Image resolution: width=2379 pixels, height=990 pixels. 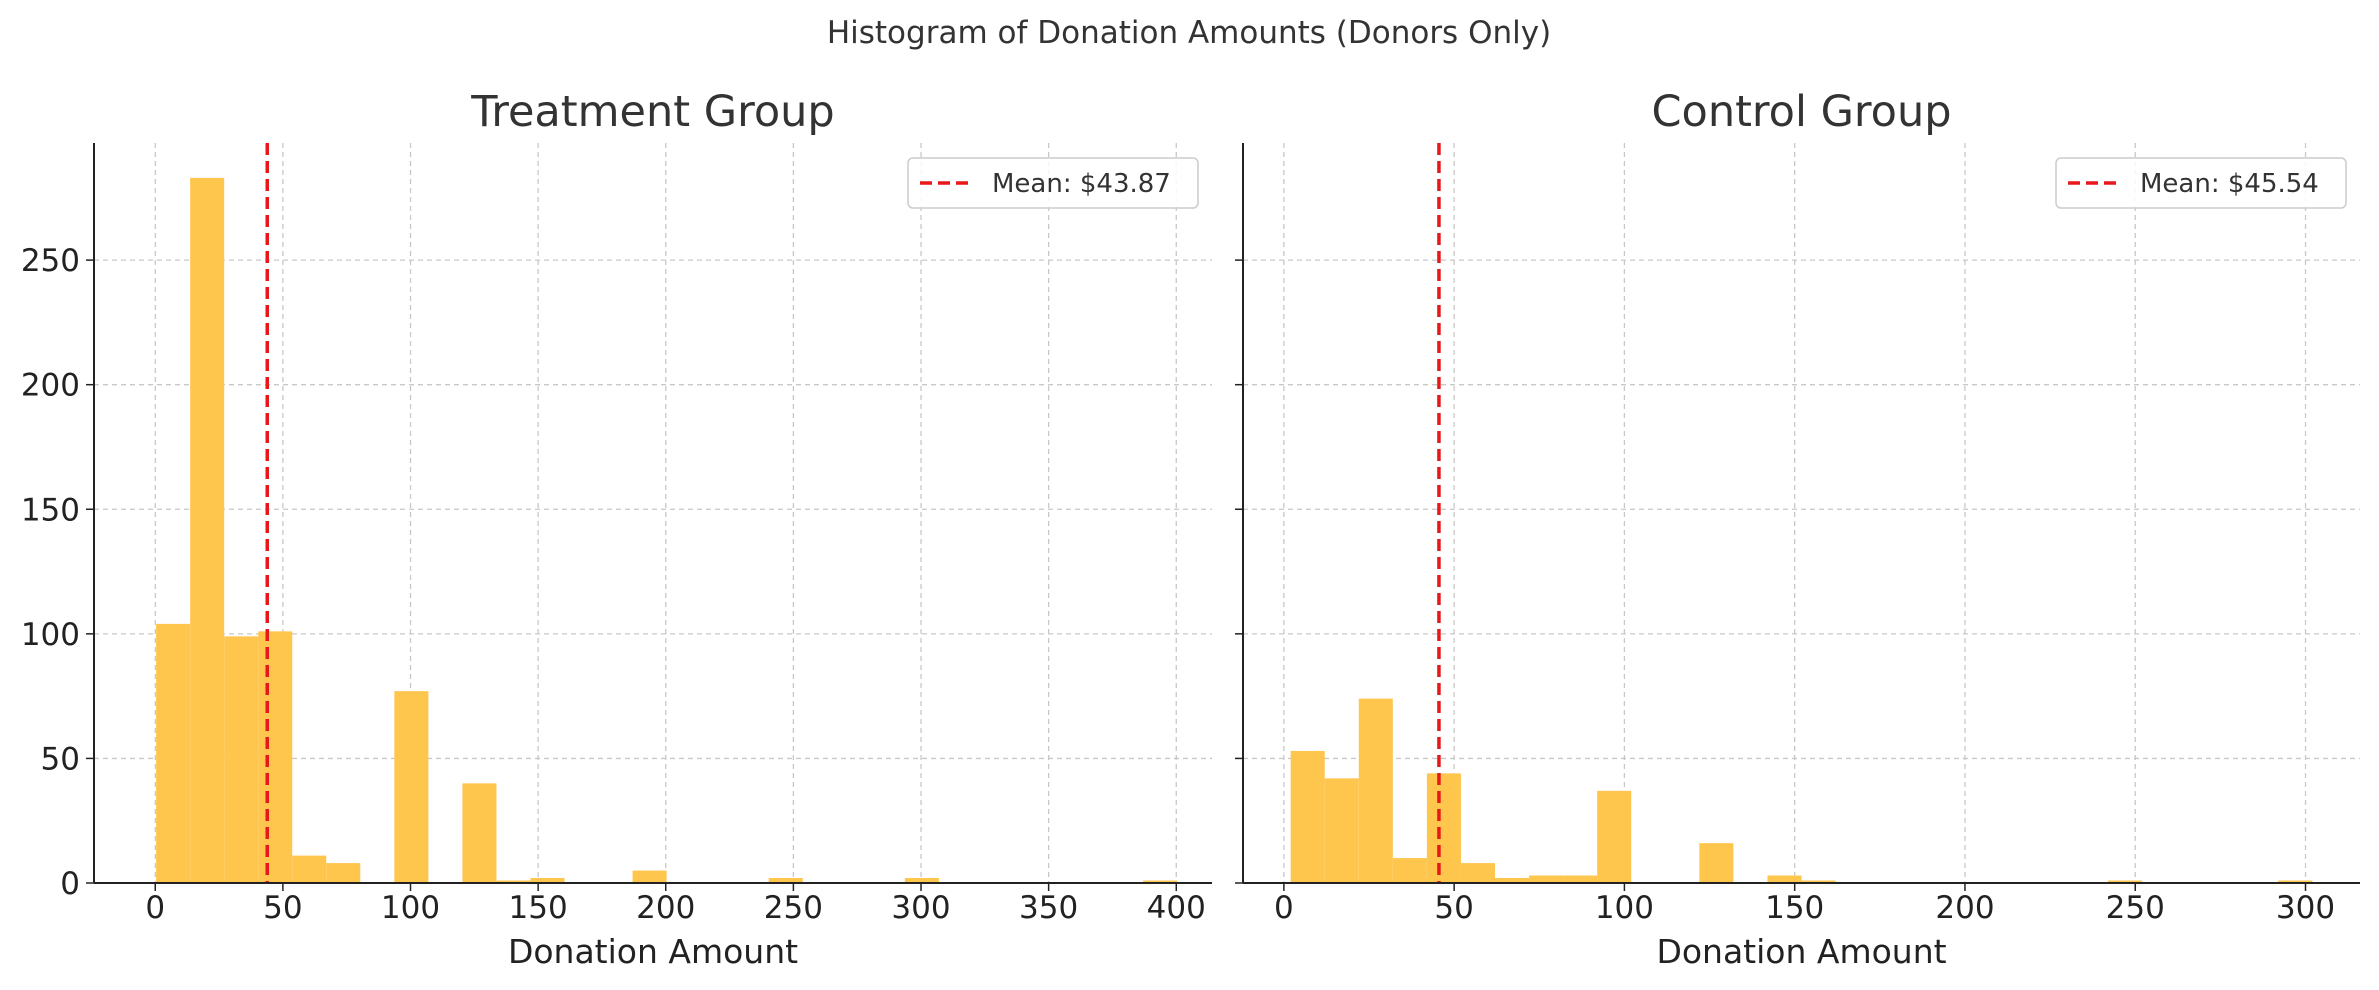 I want to click on legend: Mean: $45.54, so click(x=2201, y=183).